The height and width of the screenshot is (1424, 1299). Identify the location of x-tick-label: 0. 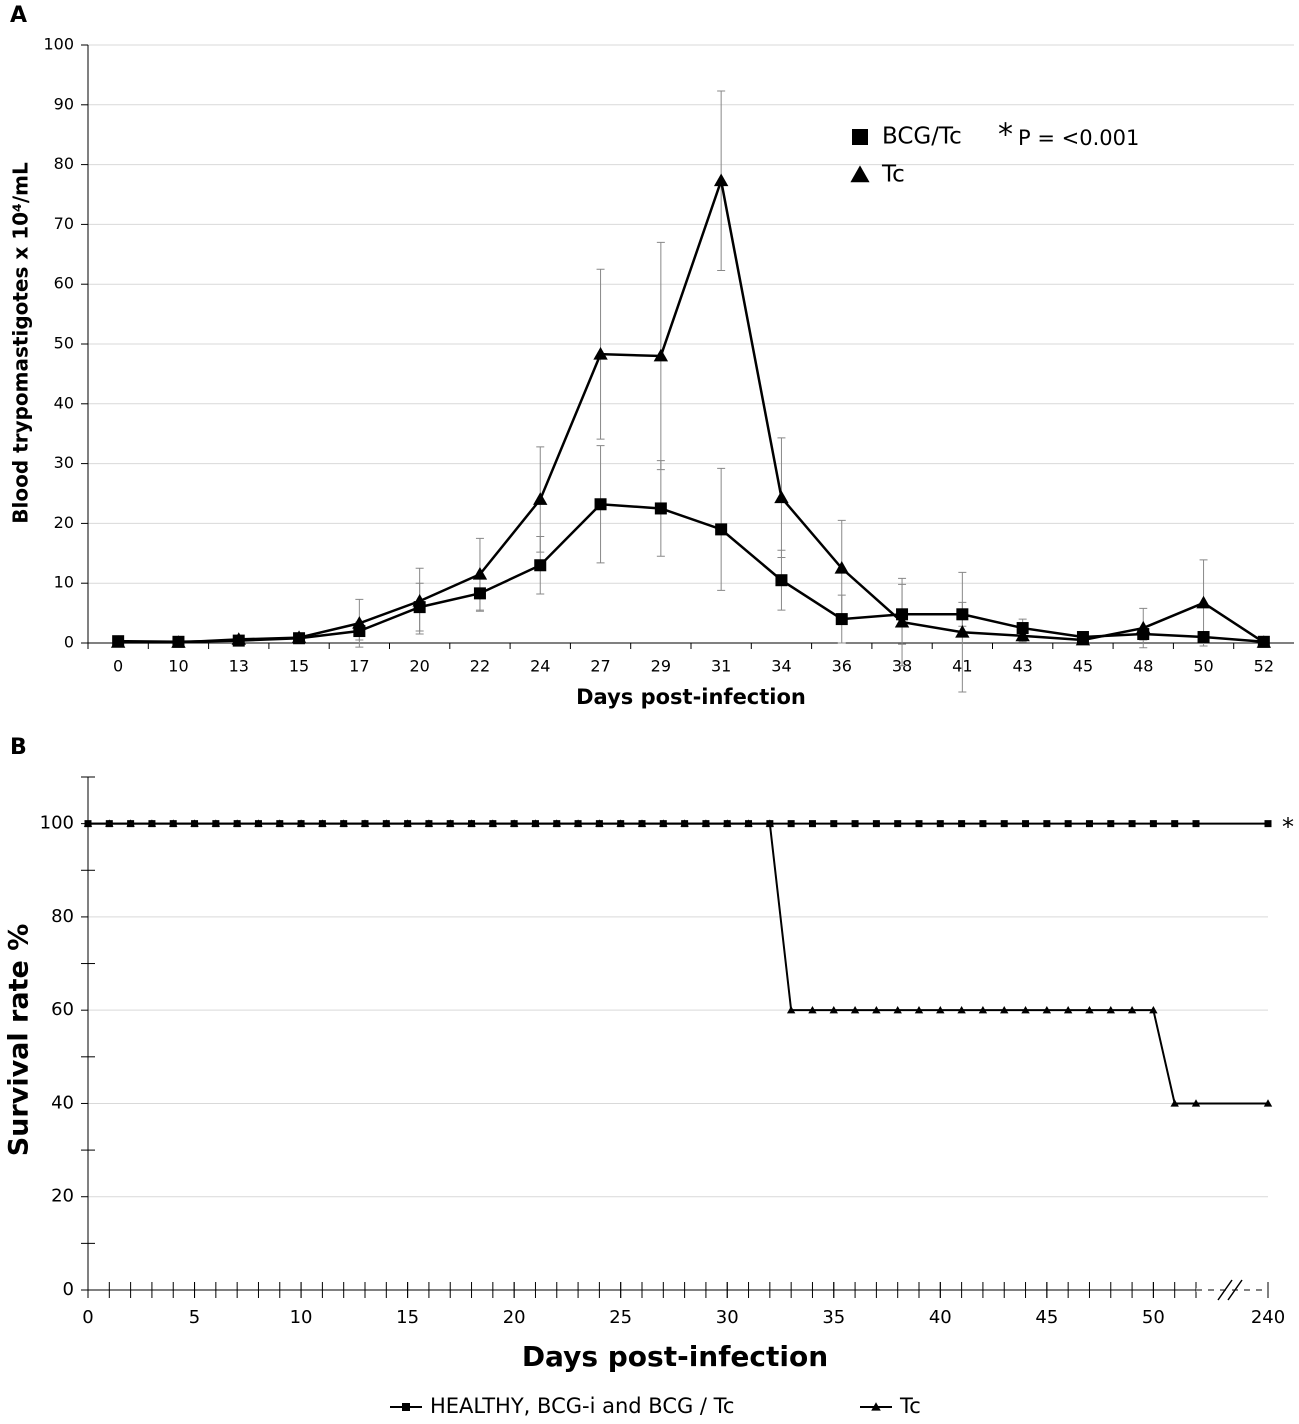
(87, 1317).